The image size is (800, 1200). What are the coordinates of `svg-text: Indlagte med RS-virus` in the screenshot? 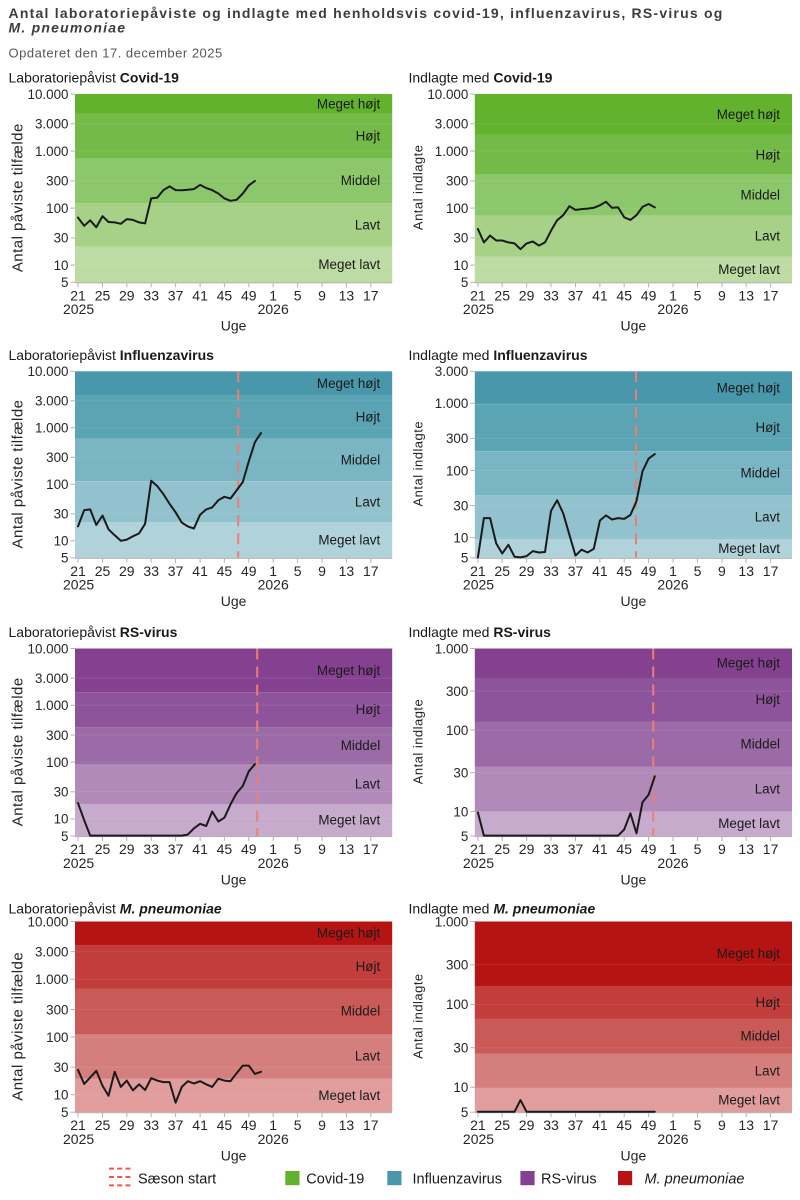 It's located at (480, 632).